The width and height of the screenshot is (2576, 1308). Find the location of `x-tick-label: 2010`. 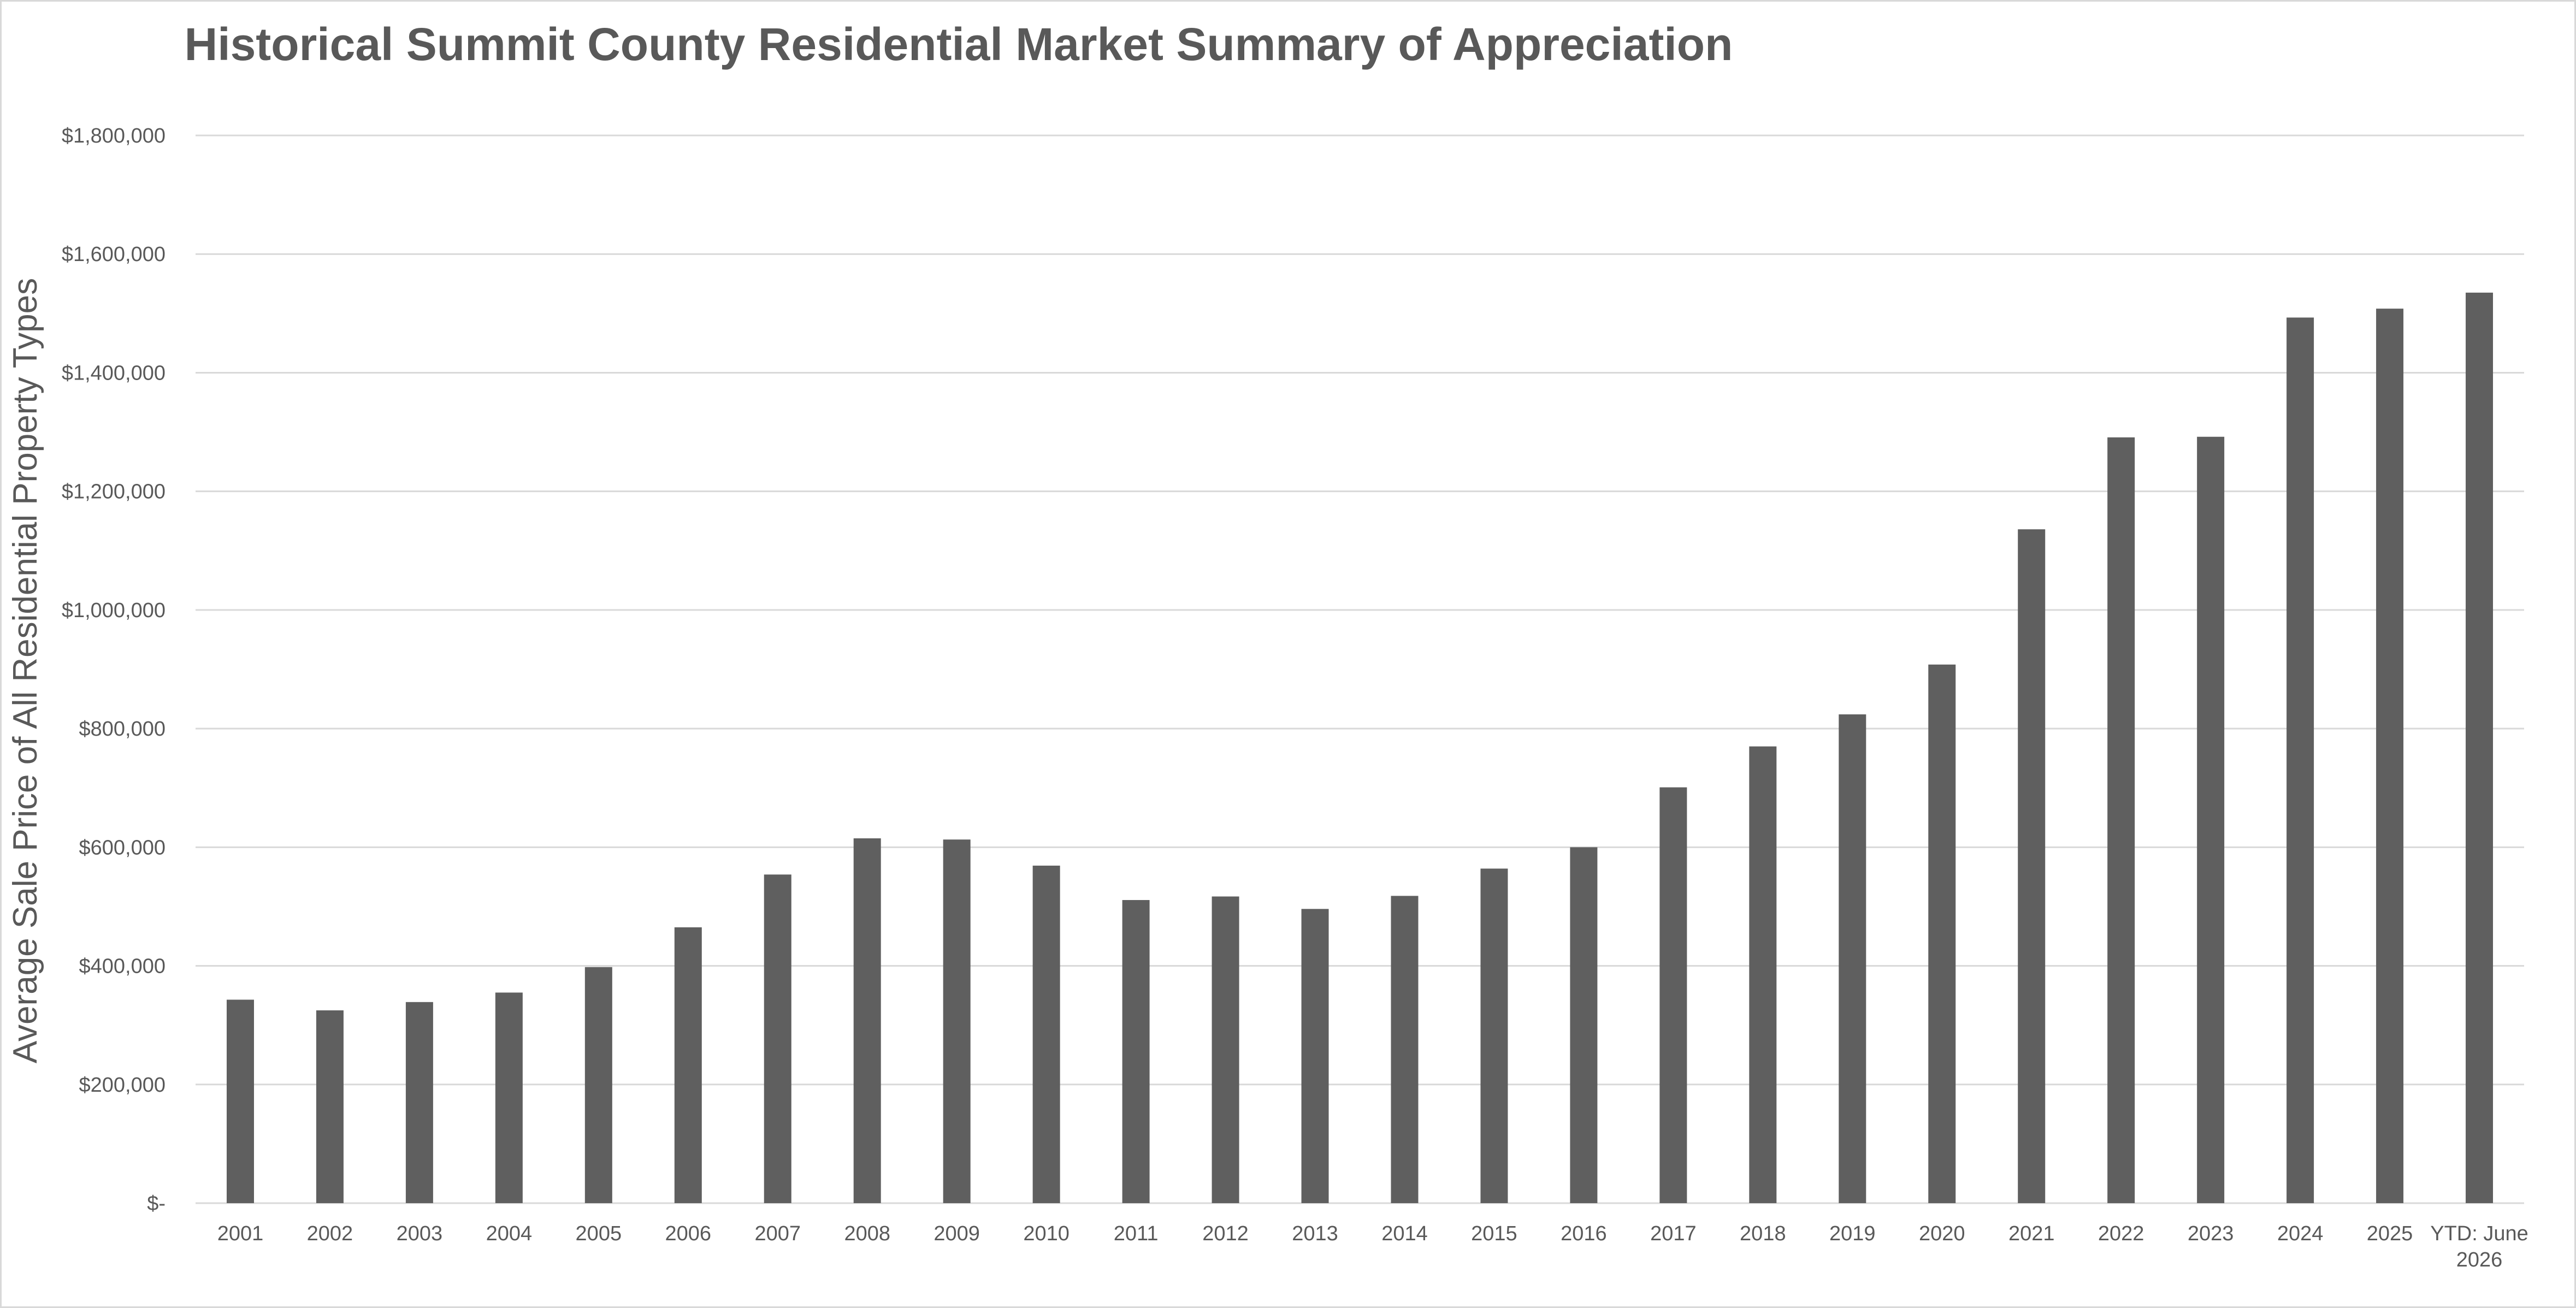

x-tick-label: 2010 is located at coordinates (1046, 1233).